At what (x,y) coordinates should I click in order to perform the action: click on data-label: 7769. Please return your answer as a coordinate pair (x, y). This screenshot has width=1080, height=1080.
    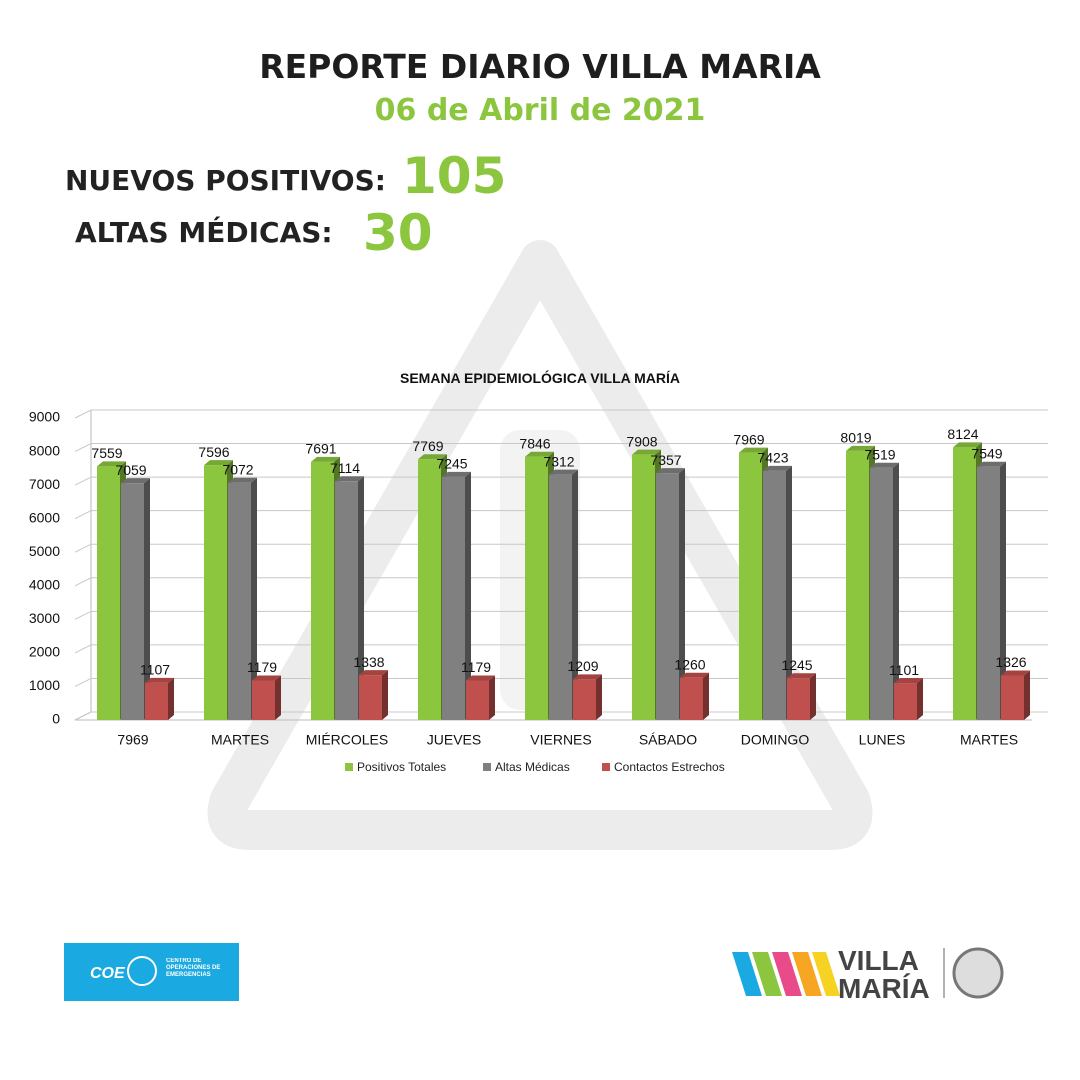
    Looking at the image, I should click on (427, 446).